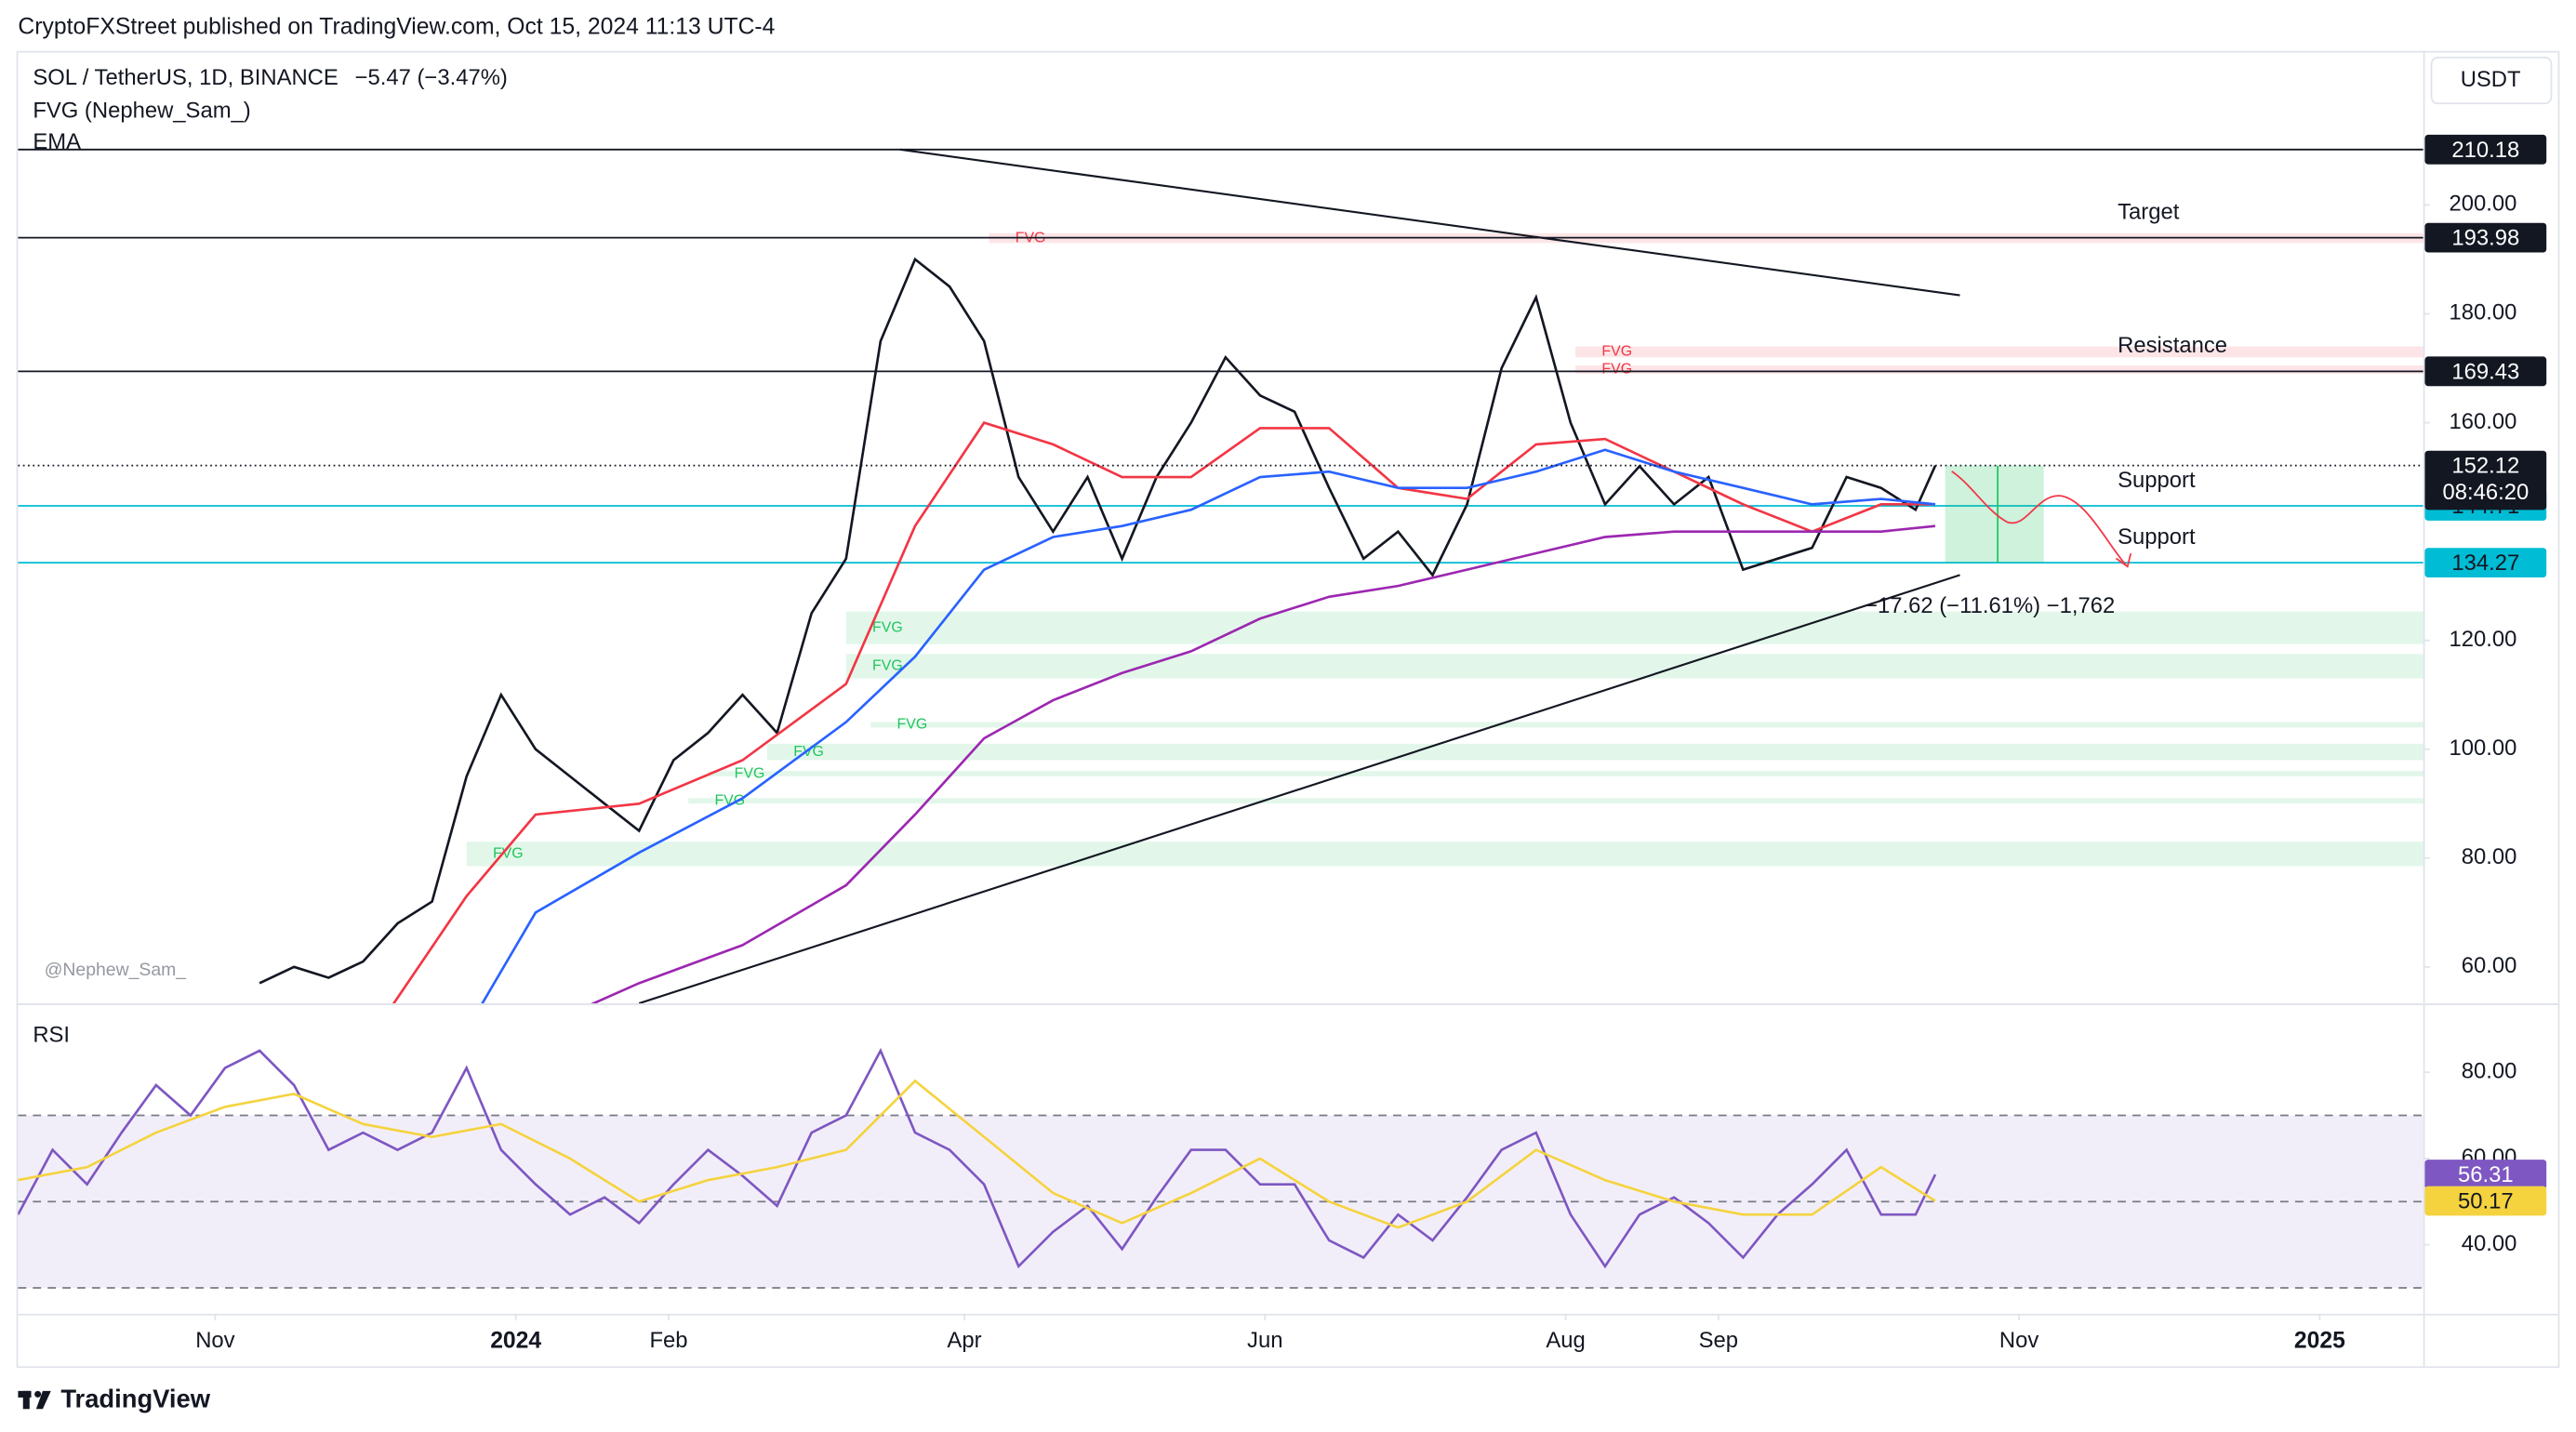  I want to click on y-tick-label: 100.00, so click(2483, 748).